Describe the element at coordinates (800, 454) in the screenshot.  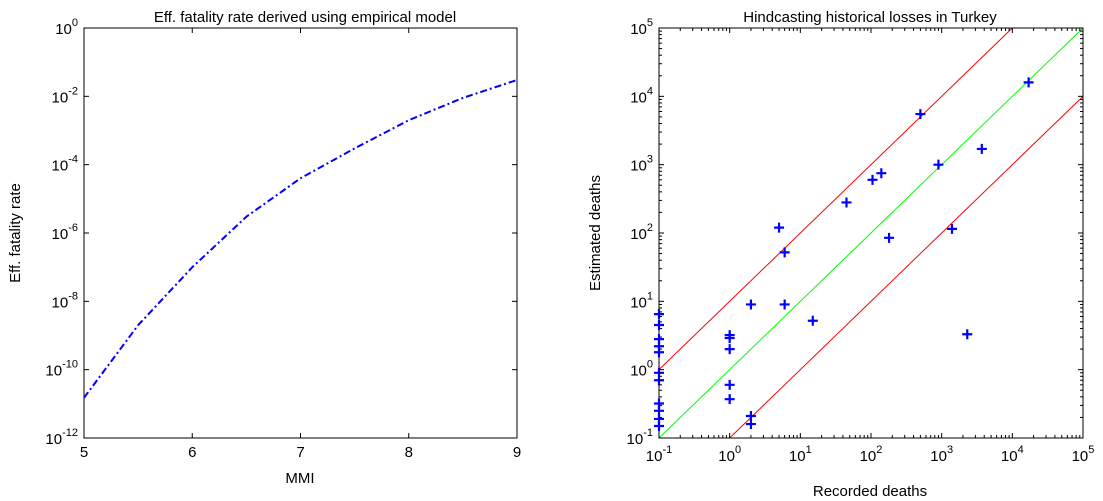
I see `chart2-xtick-label: 10¹` at that location.